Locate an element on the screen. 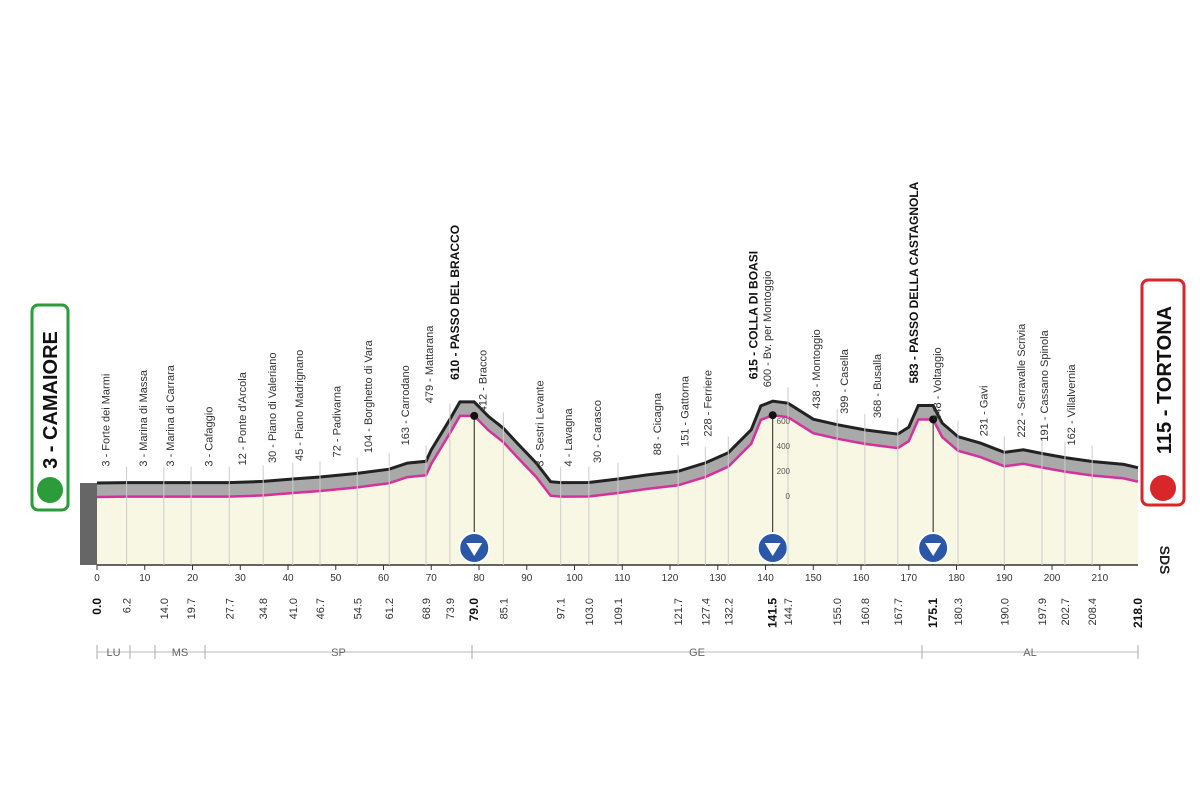 Image resolution: width=1200 pixels, height=798 pixels. waypoint-label: 30 - Carasco is located at coordinates (598, 431).